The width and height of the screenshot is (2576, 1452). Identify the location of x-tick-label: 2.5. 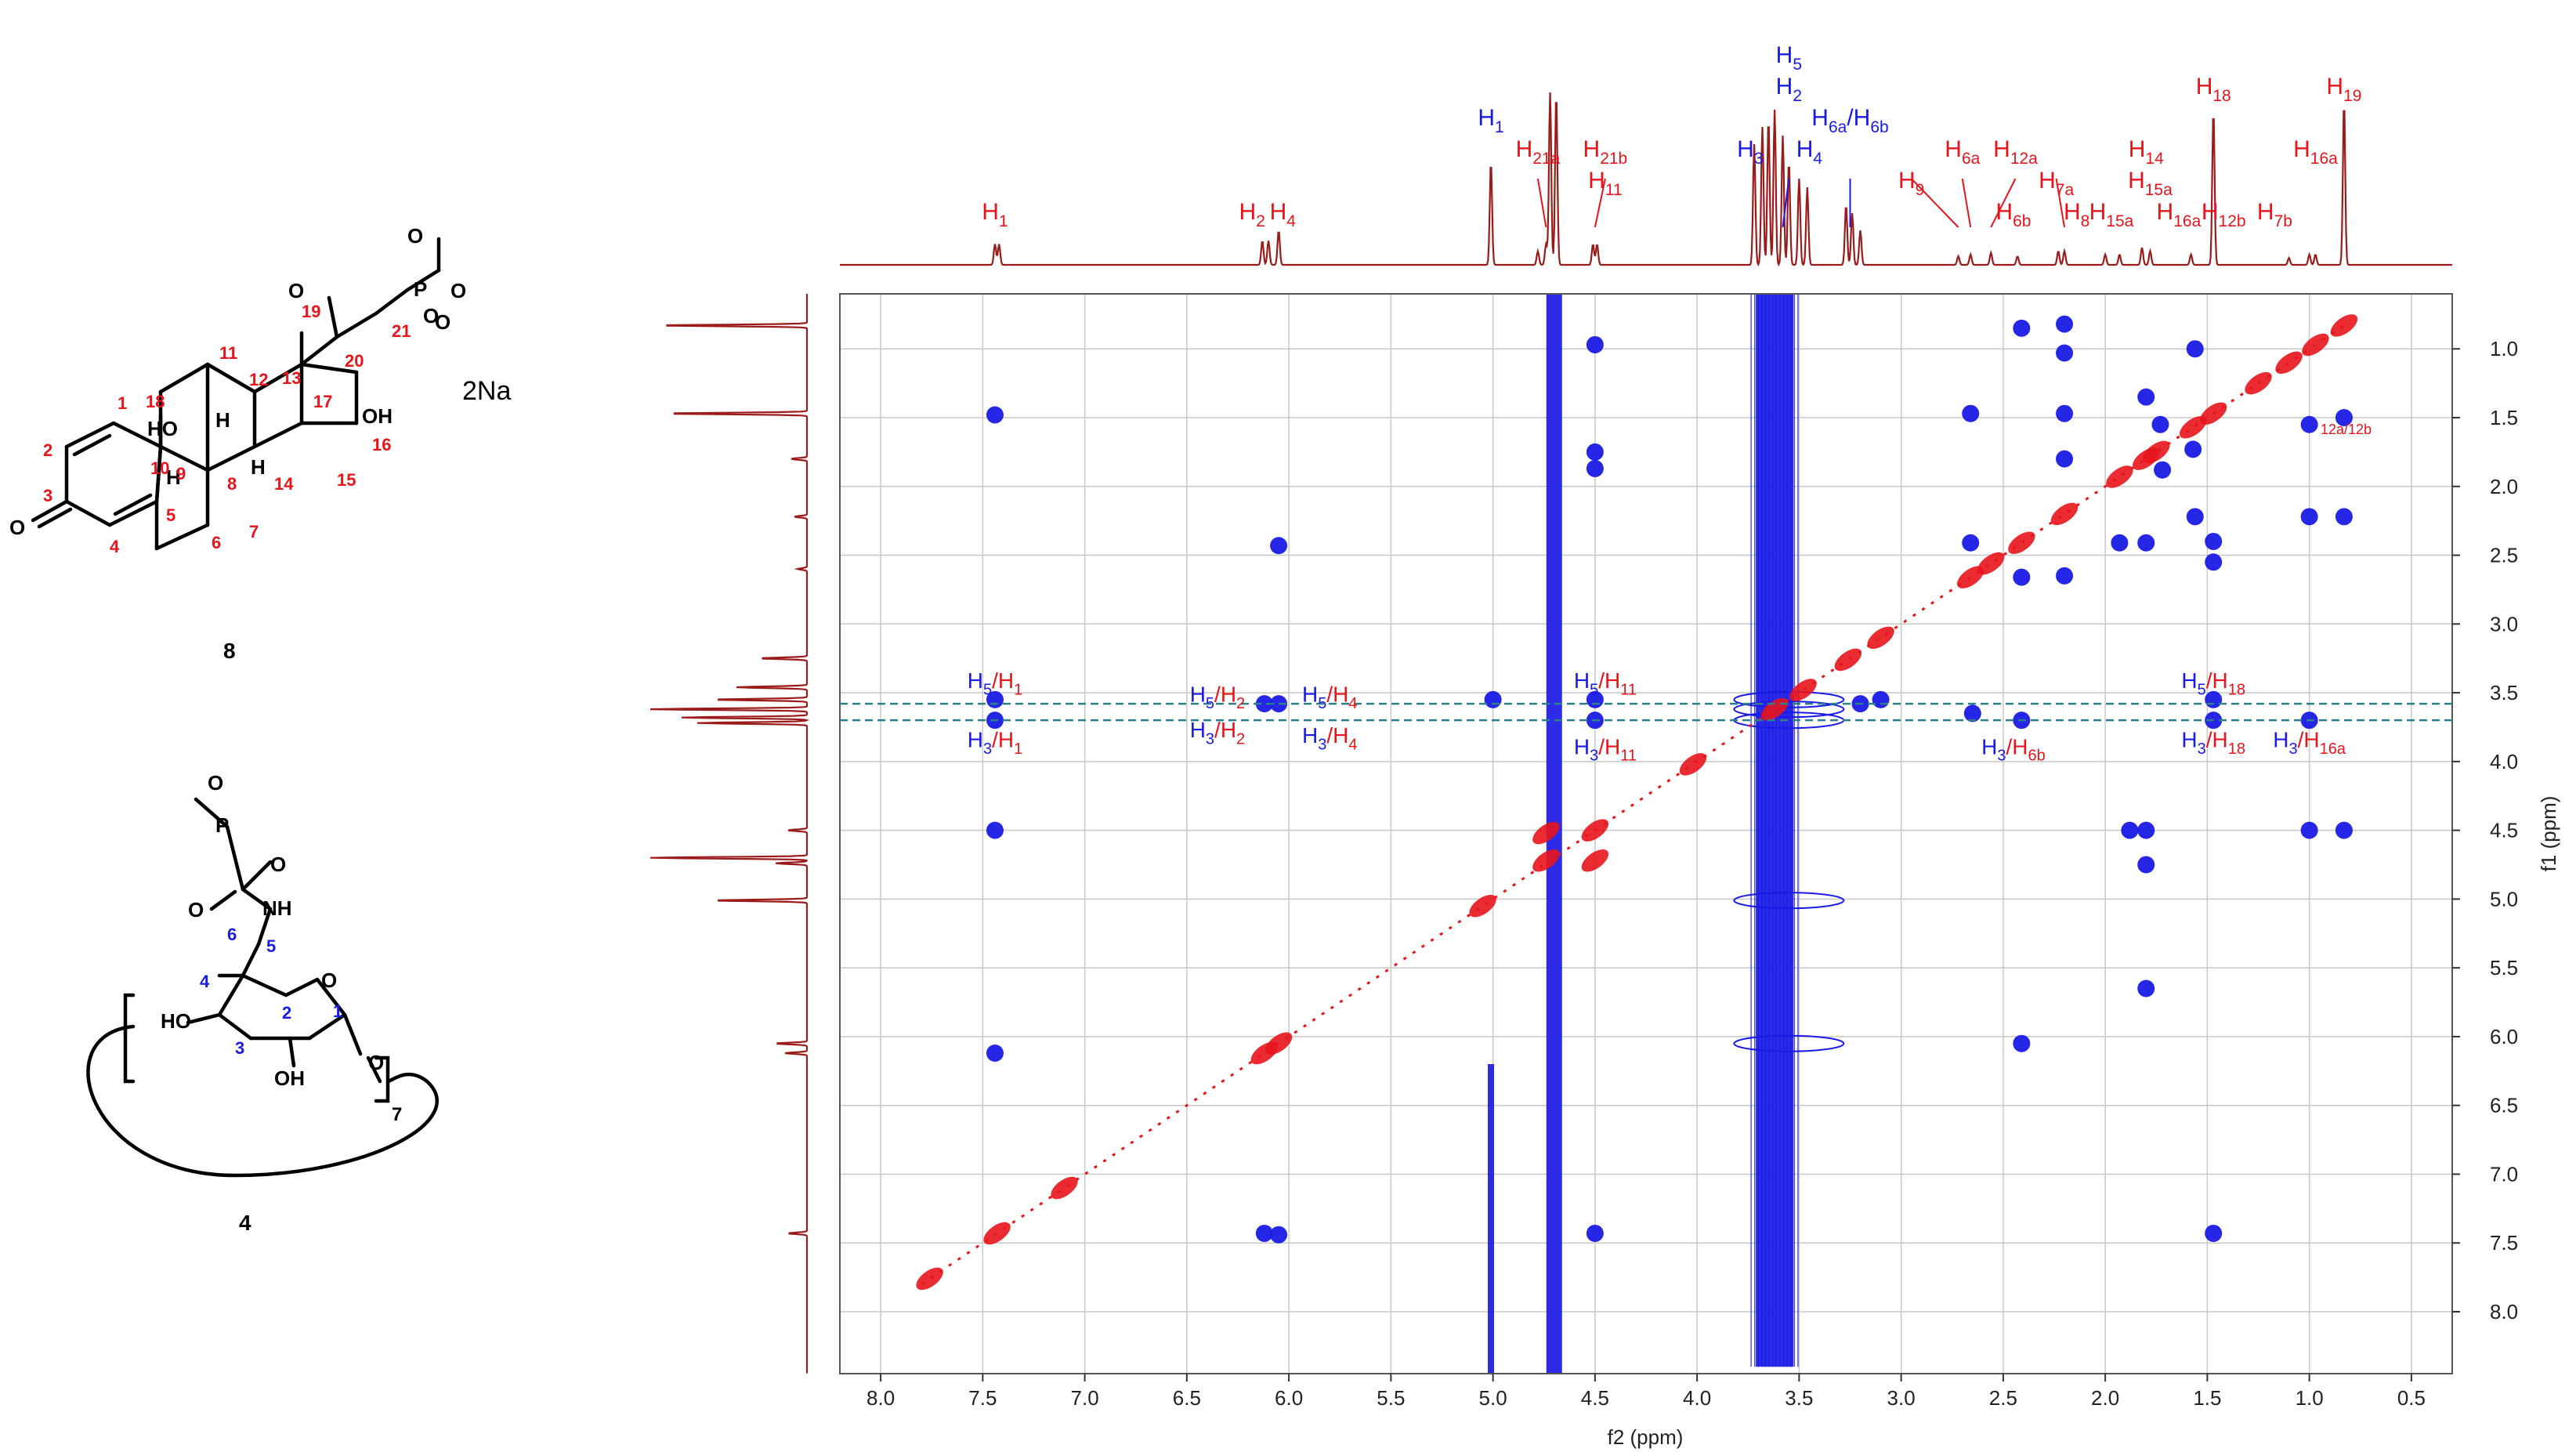
(2003, 1398).